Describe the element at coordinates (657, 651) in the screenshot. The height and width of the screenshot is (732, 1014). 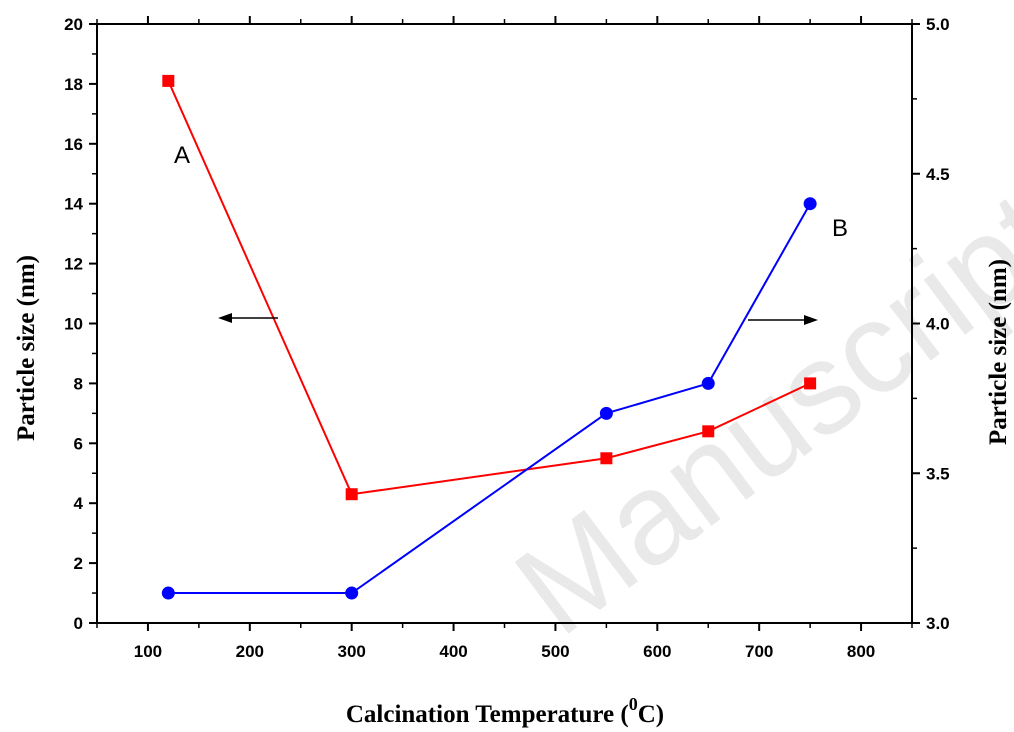
I see `x-tick-label: 600` at that location.